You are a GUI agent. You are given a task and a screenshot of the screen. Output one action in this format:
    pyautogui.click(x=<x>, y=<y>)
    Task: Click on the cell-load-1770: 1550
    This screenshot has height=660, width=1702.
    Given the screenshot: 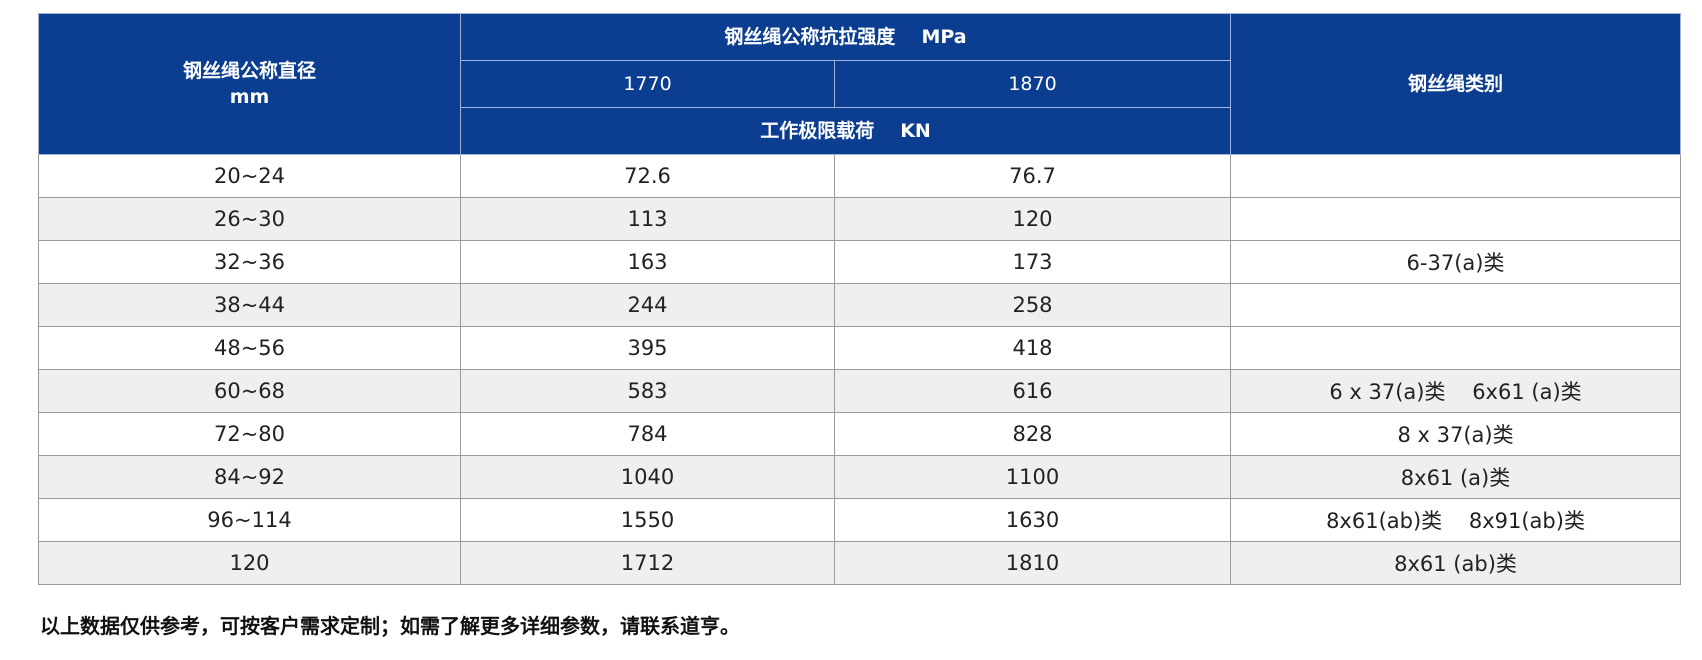 What is the action you would take?
    pyautogui.click(x=647, y=520)
    